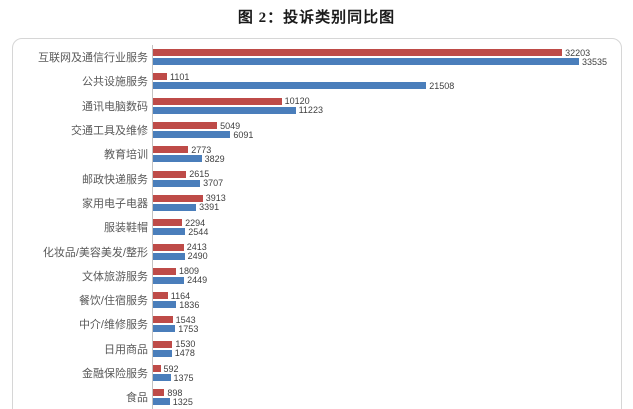 This screenshot has height=409, width=633. Describe the element at coordinates (384, 247) in the screenshot. I see `red-bar-line: 2413` at that location.